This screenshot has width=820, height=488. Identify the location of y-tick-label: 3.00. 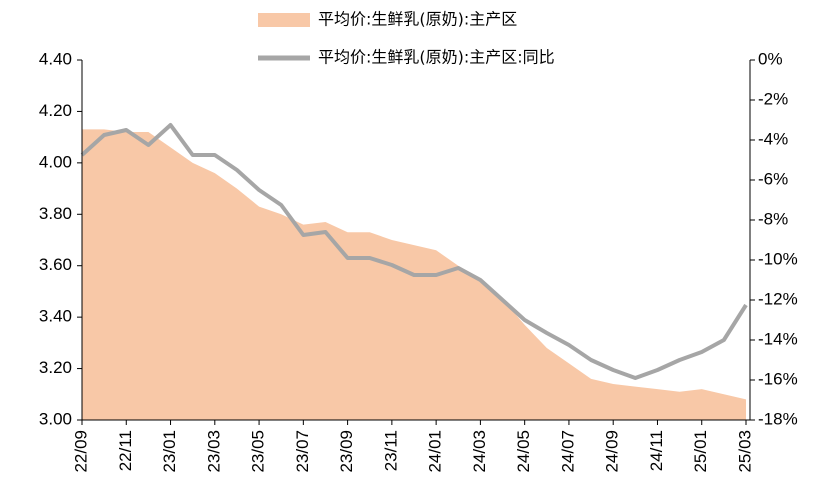
(55, 418).